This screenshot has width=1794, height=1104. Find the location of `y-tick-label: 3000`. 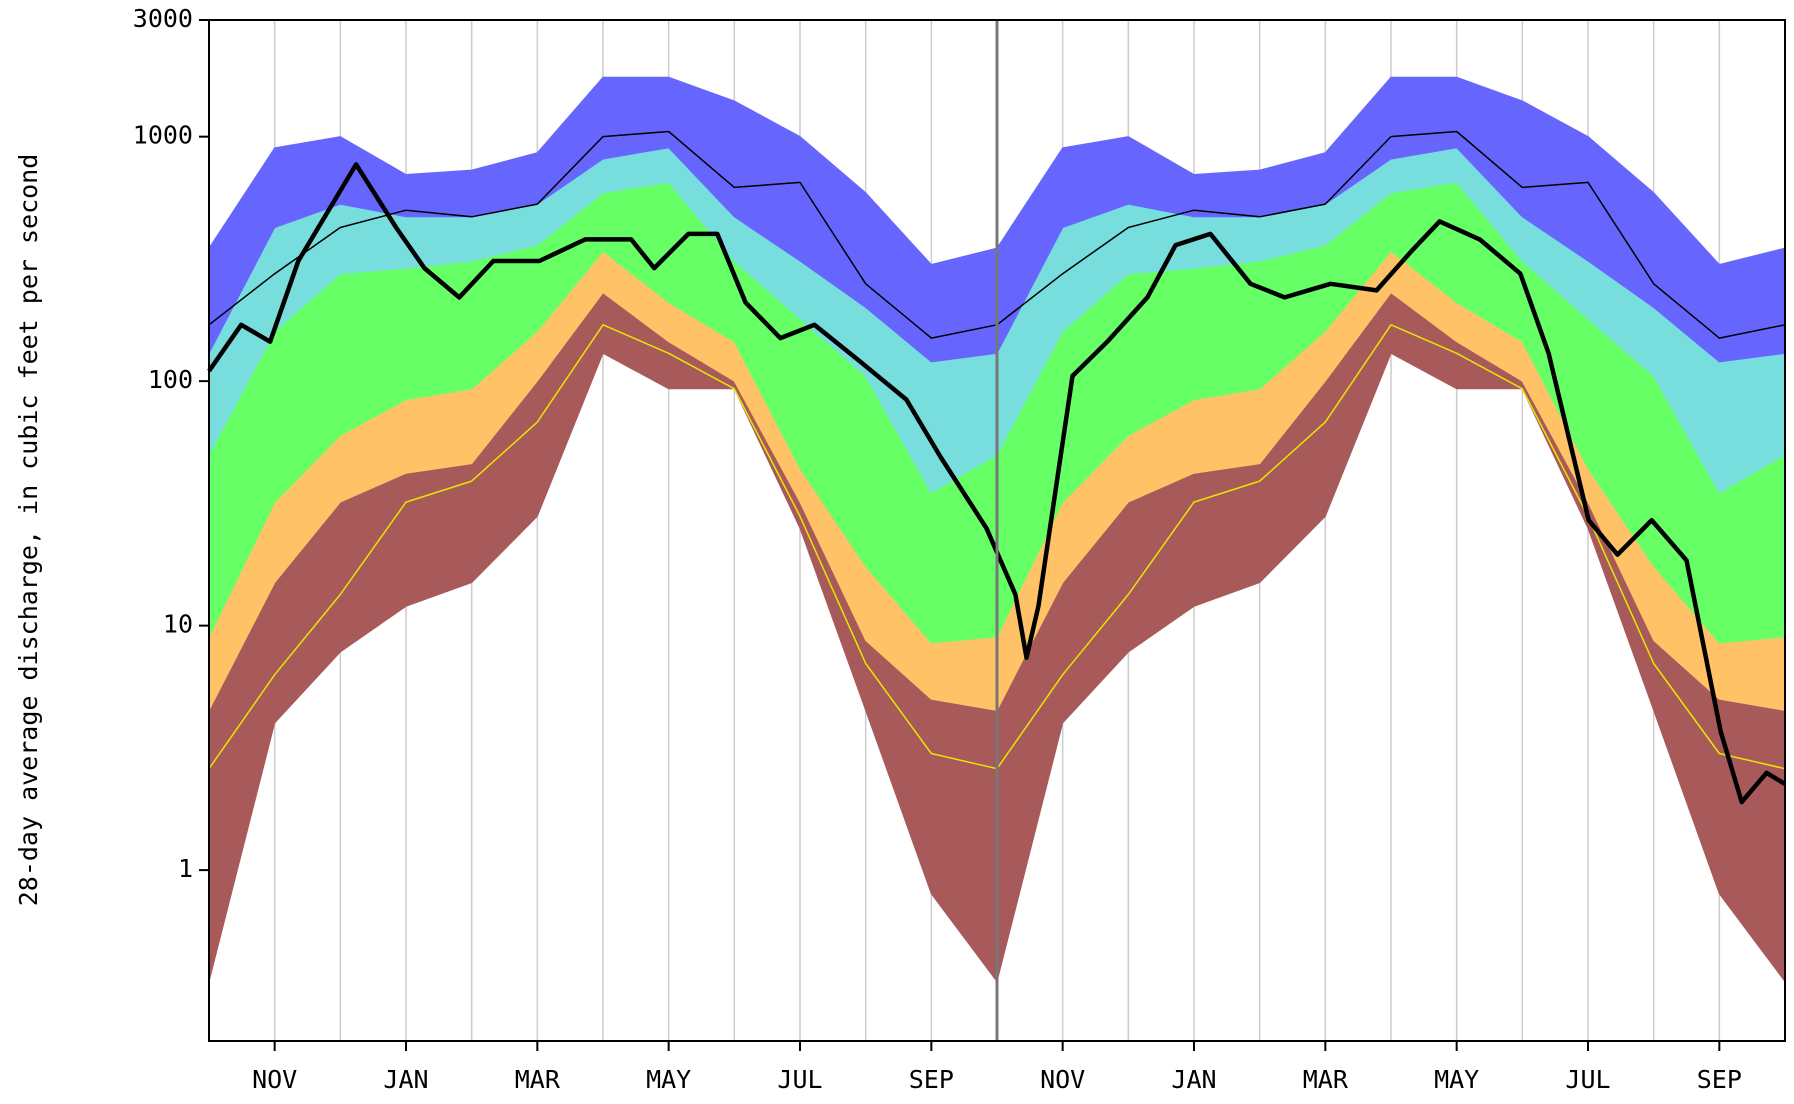

y-tick-label: 3000 is located at coordinates (163, 18).